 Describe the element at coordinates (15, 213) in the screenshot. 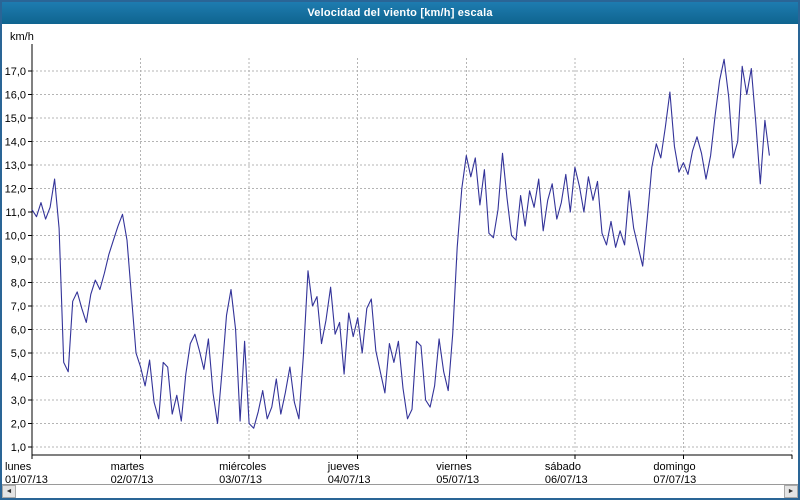

I see `y-tick-label: 11,0` at that location.